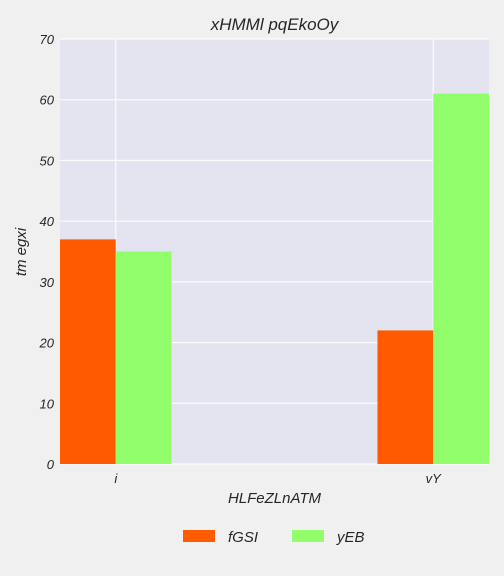 This screenshot has height=576, width=504. I want to click on y-tick-label: 60, so click(47, 100).